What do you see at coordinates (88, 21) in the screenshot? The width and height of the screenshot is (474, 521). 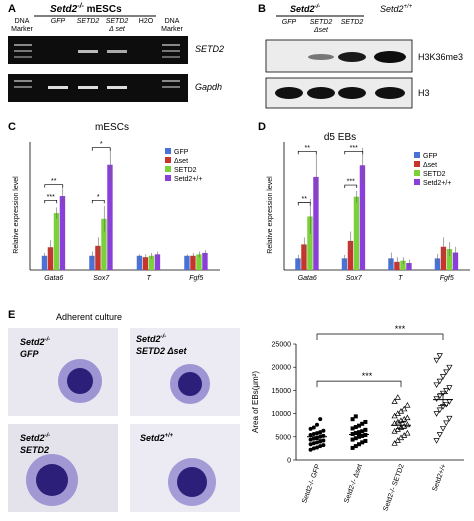 I see `lane-label-setd2: SETD2` at bounding box center [88, 21].